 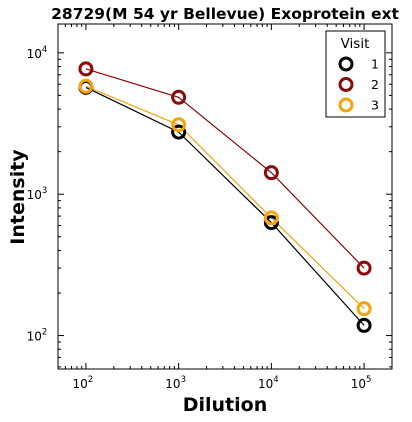 I want to click on y-axis-label: Intensity, so click(x=18, y=197).